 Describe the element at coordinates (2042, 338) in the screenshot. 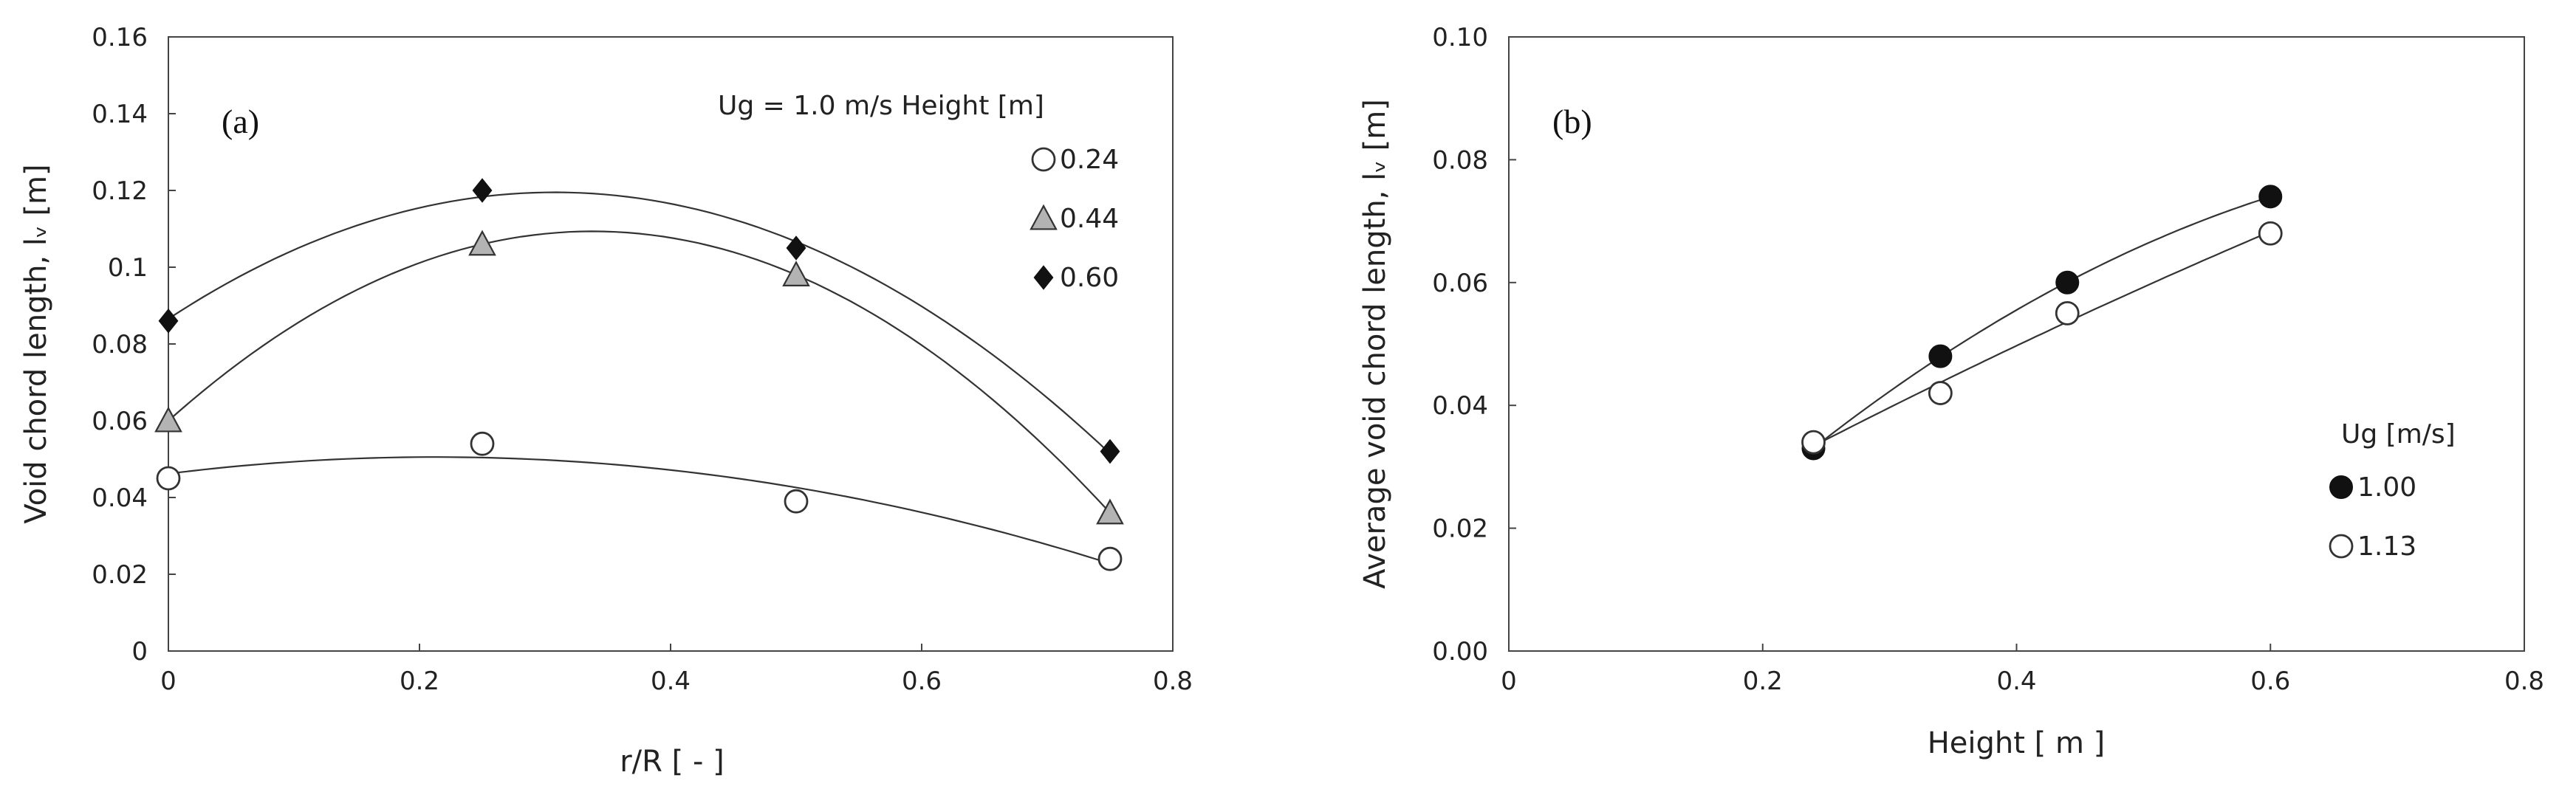

I see `trendline-1.13` at that location.